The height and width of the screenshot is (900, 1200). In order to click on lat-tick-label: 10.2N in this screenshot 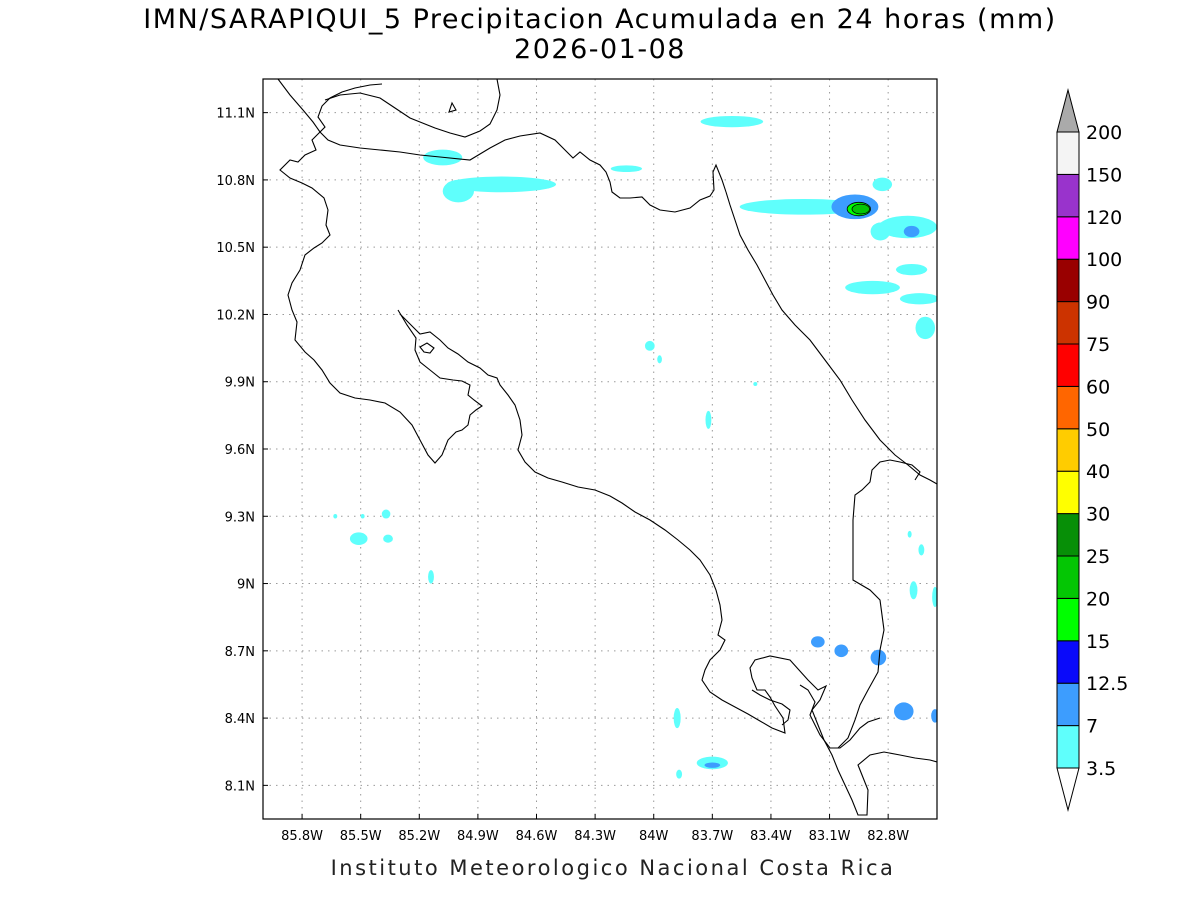, I will do `click(235, 315)`.